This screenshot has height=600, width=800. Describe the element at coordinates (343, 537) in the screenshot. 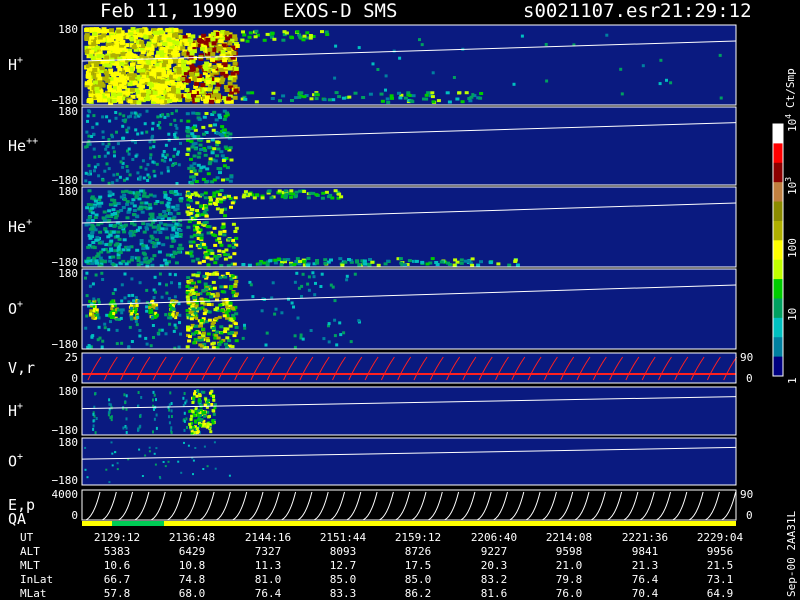

I see `table-cell: 2151:44` at that location.